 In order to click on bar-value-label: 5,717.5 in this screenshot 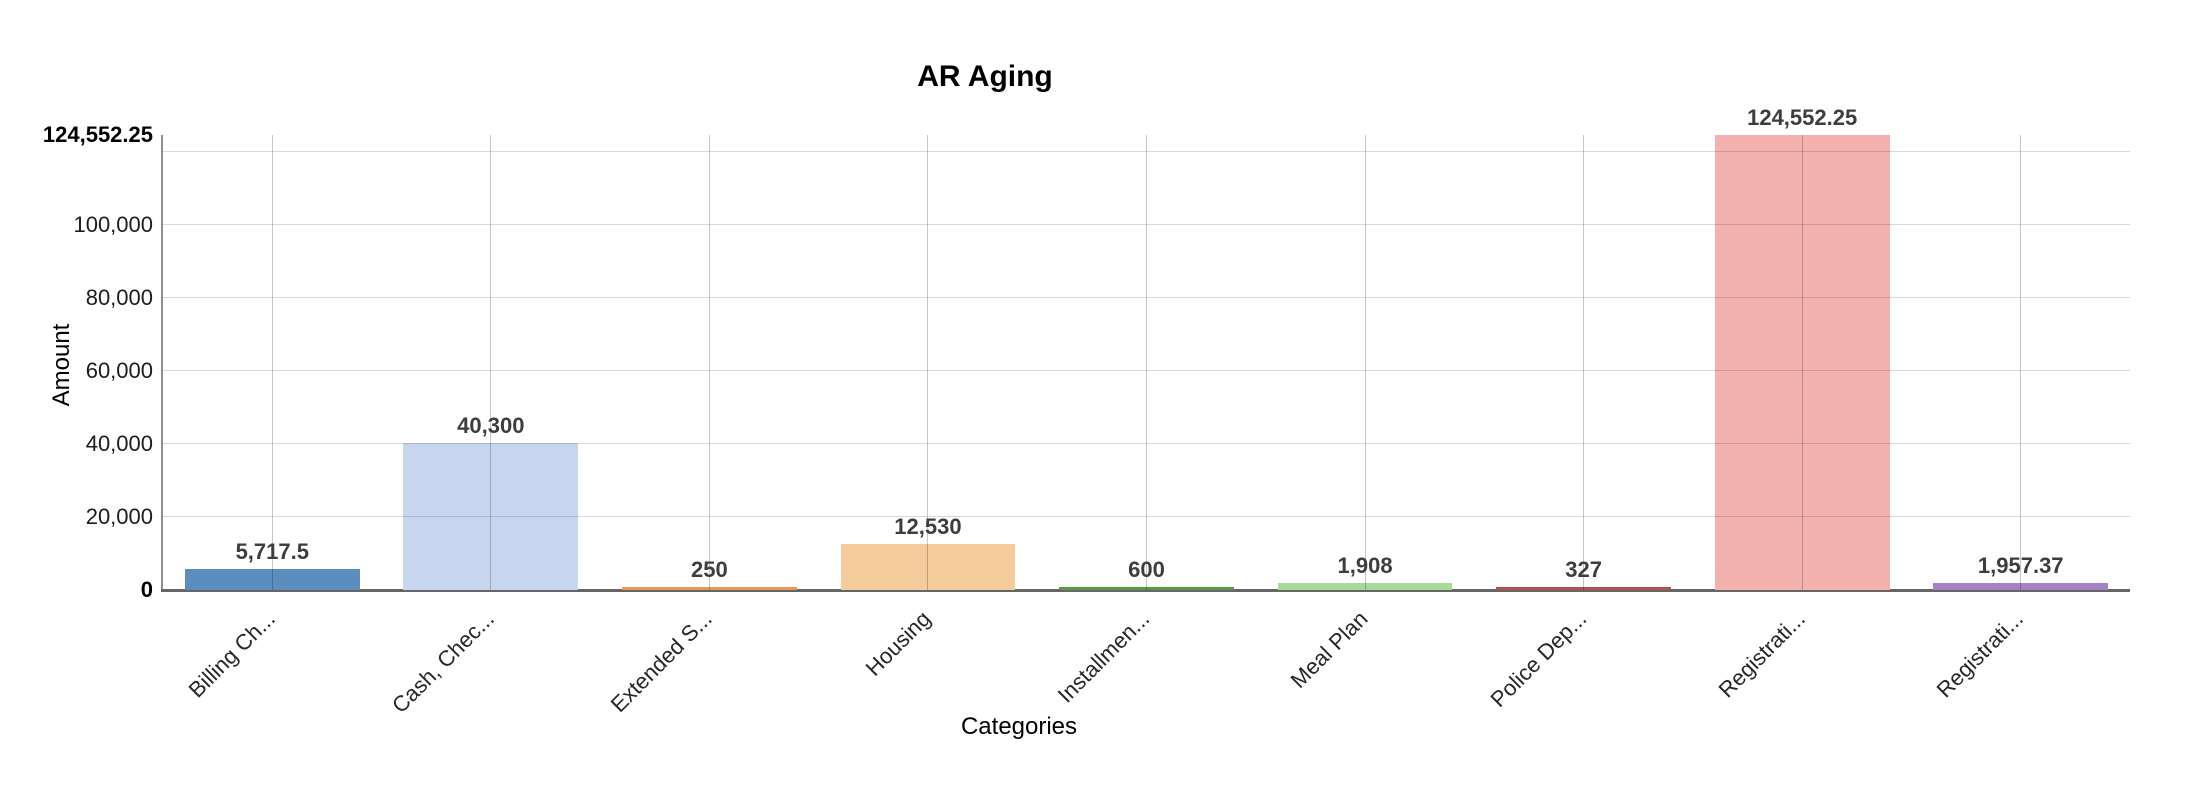, I will do `click(272, 552)`.